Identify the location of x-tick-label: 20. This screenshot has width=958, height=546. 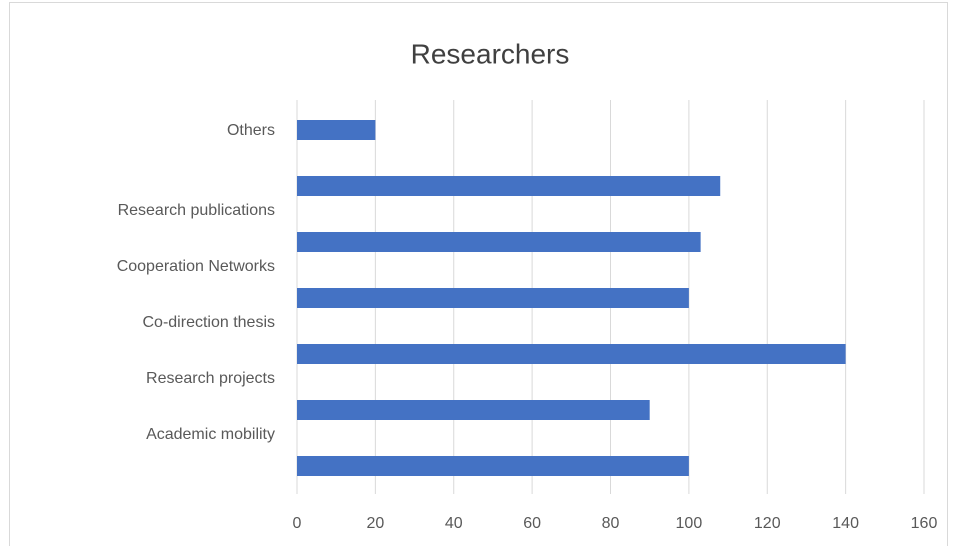
(375, 523).